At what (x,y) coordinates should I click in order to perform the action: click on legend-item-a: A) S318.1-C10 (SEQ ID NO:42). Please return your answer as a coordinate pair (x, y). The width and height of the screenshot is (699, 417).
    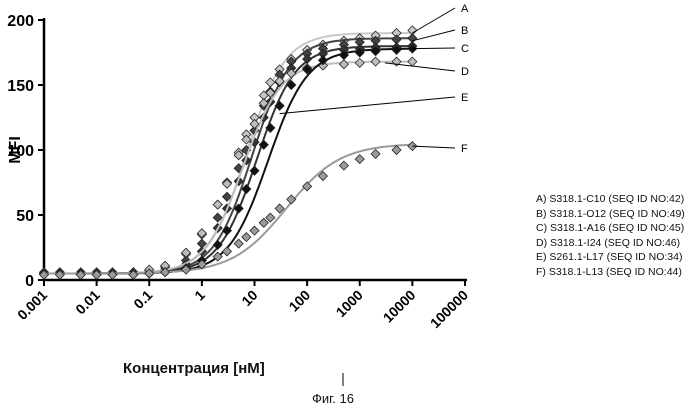
    Looking at the image, I should click on (610, 199).